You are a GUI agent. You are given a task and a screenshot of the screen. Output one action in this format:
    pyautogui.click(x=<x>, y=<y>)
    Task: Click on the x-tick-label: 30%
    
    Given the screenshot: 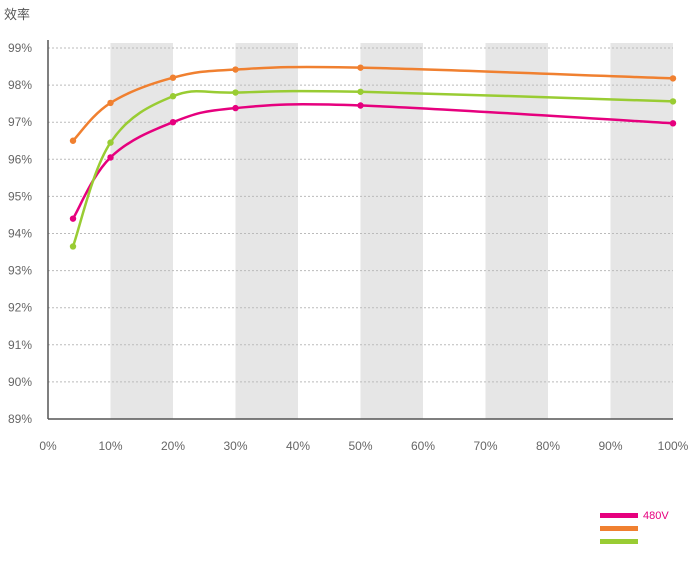 What is the action you would take?
    pyautogui.click(x=235, y=446)
    